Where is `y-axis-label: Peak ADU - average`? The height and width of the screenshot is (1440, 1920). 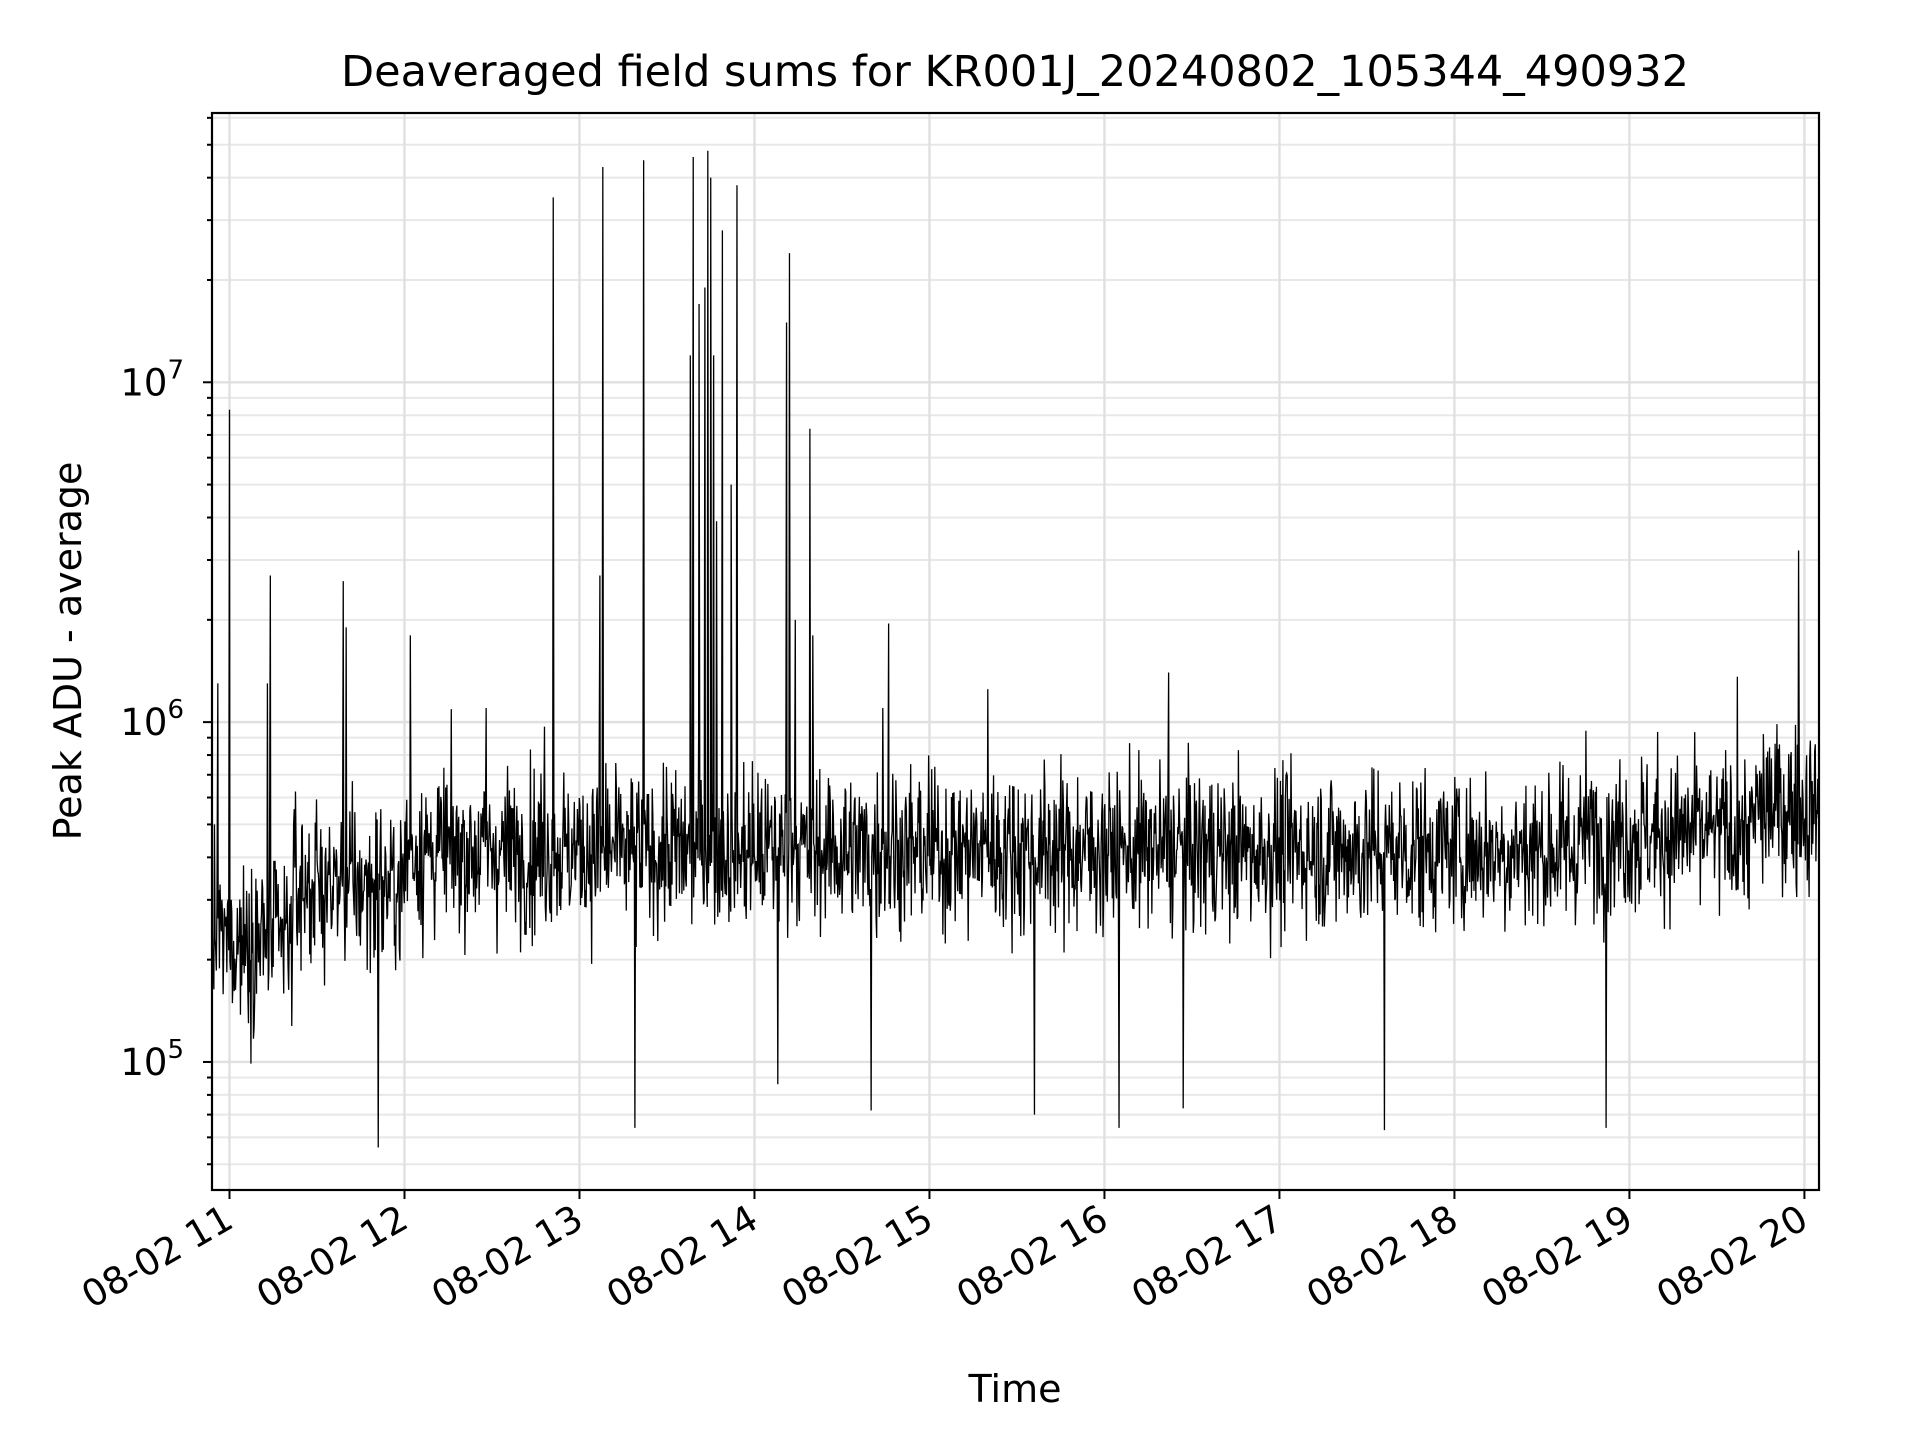
y-axis-label: Peak ADU - average is located at coordinates (68, 651).